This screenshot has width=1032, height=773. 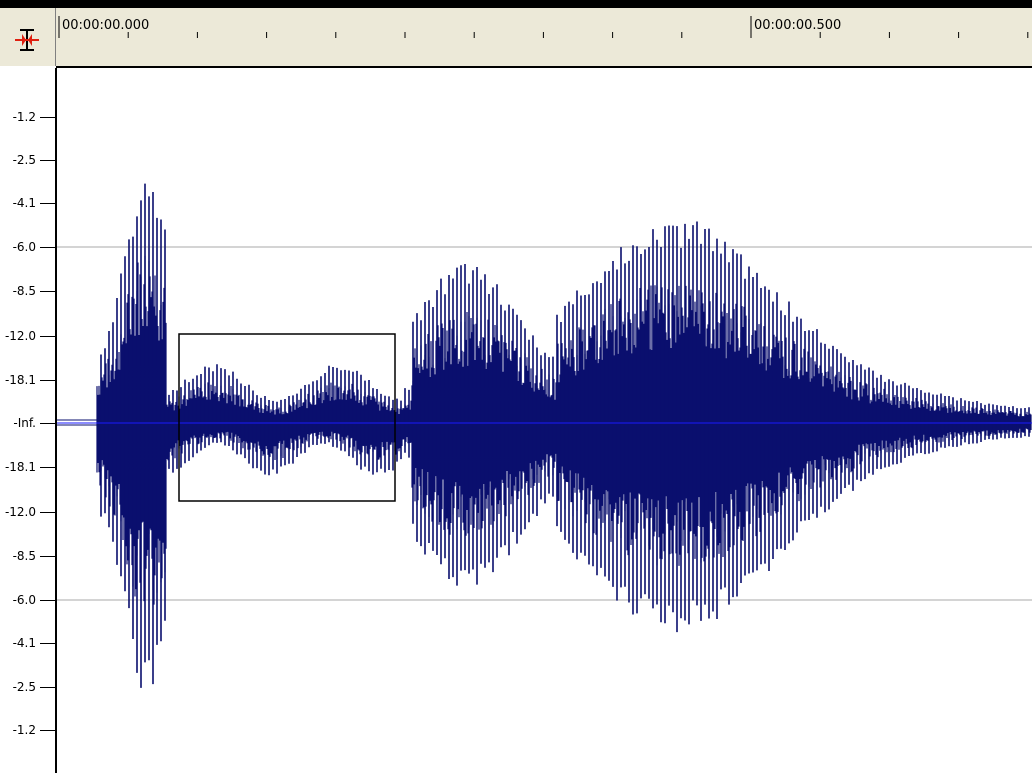 I want to click on ruler-corner, so click(x=28, y=37).